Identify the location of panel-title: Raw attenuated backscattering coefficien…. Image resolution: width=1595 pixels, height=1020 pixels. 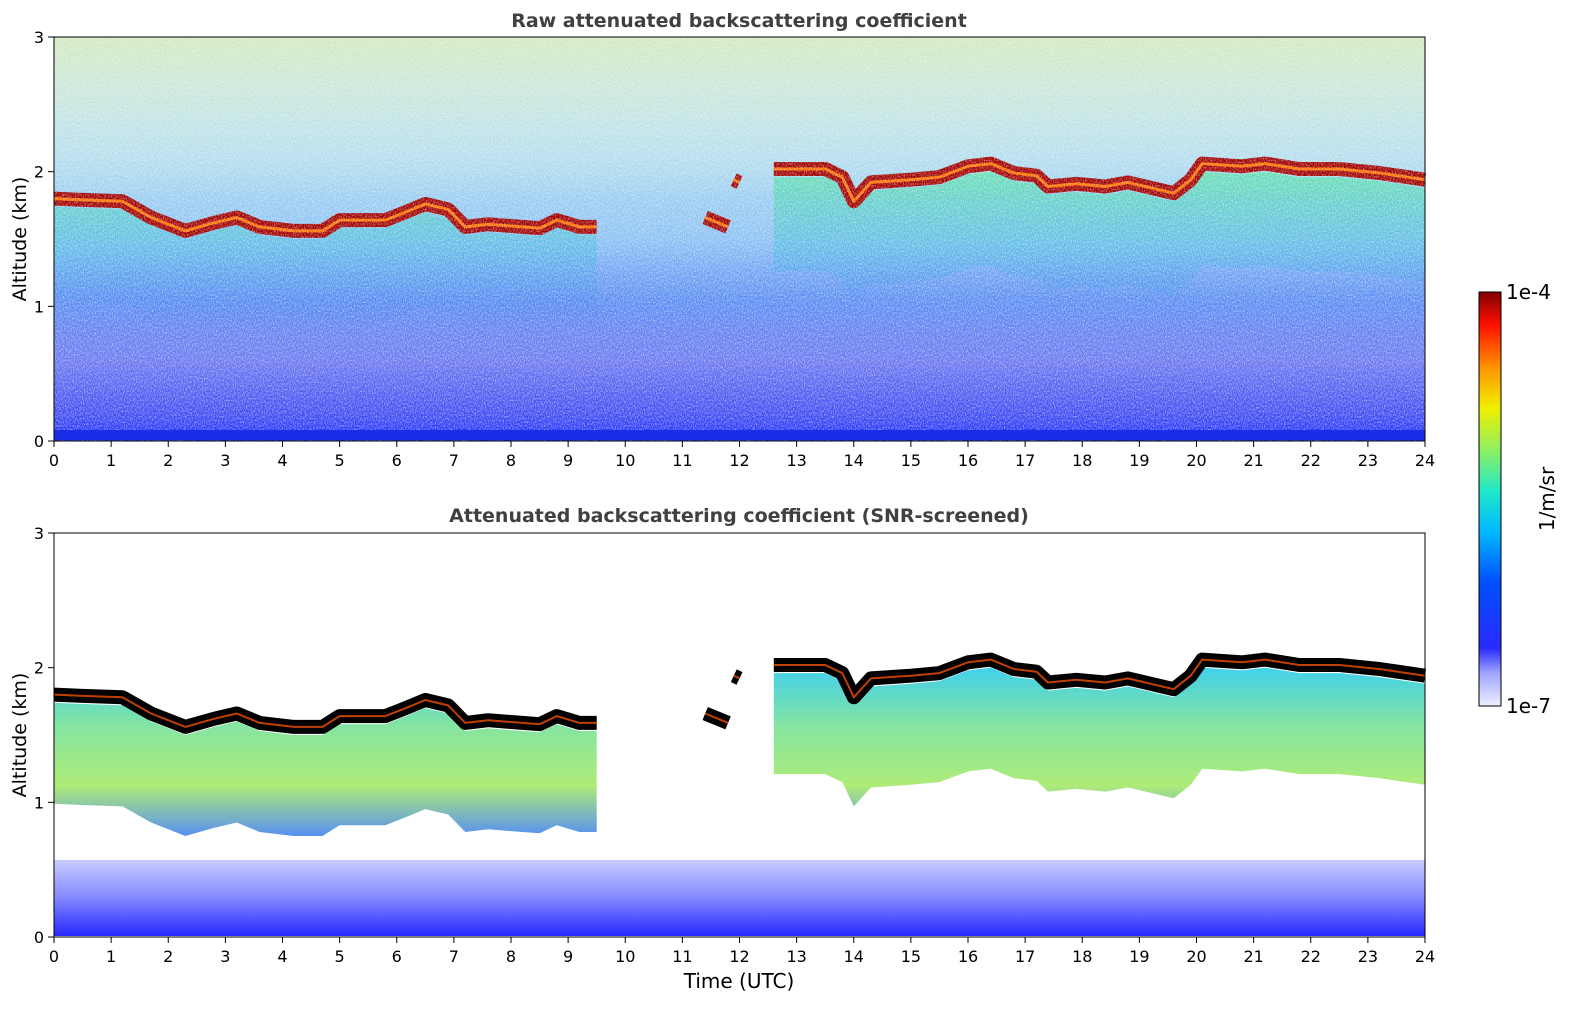
(739, 21).